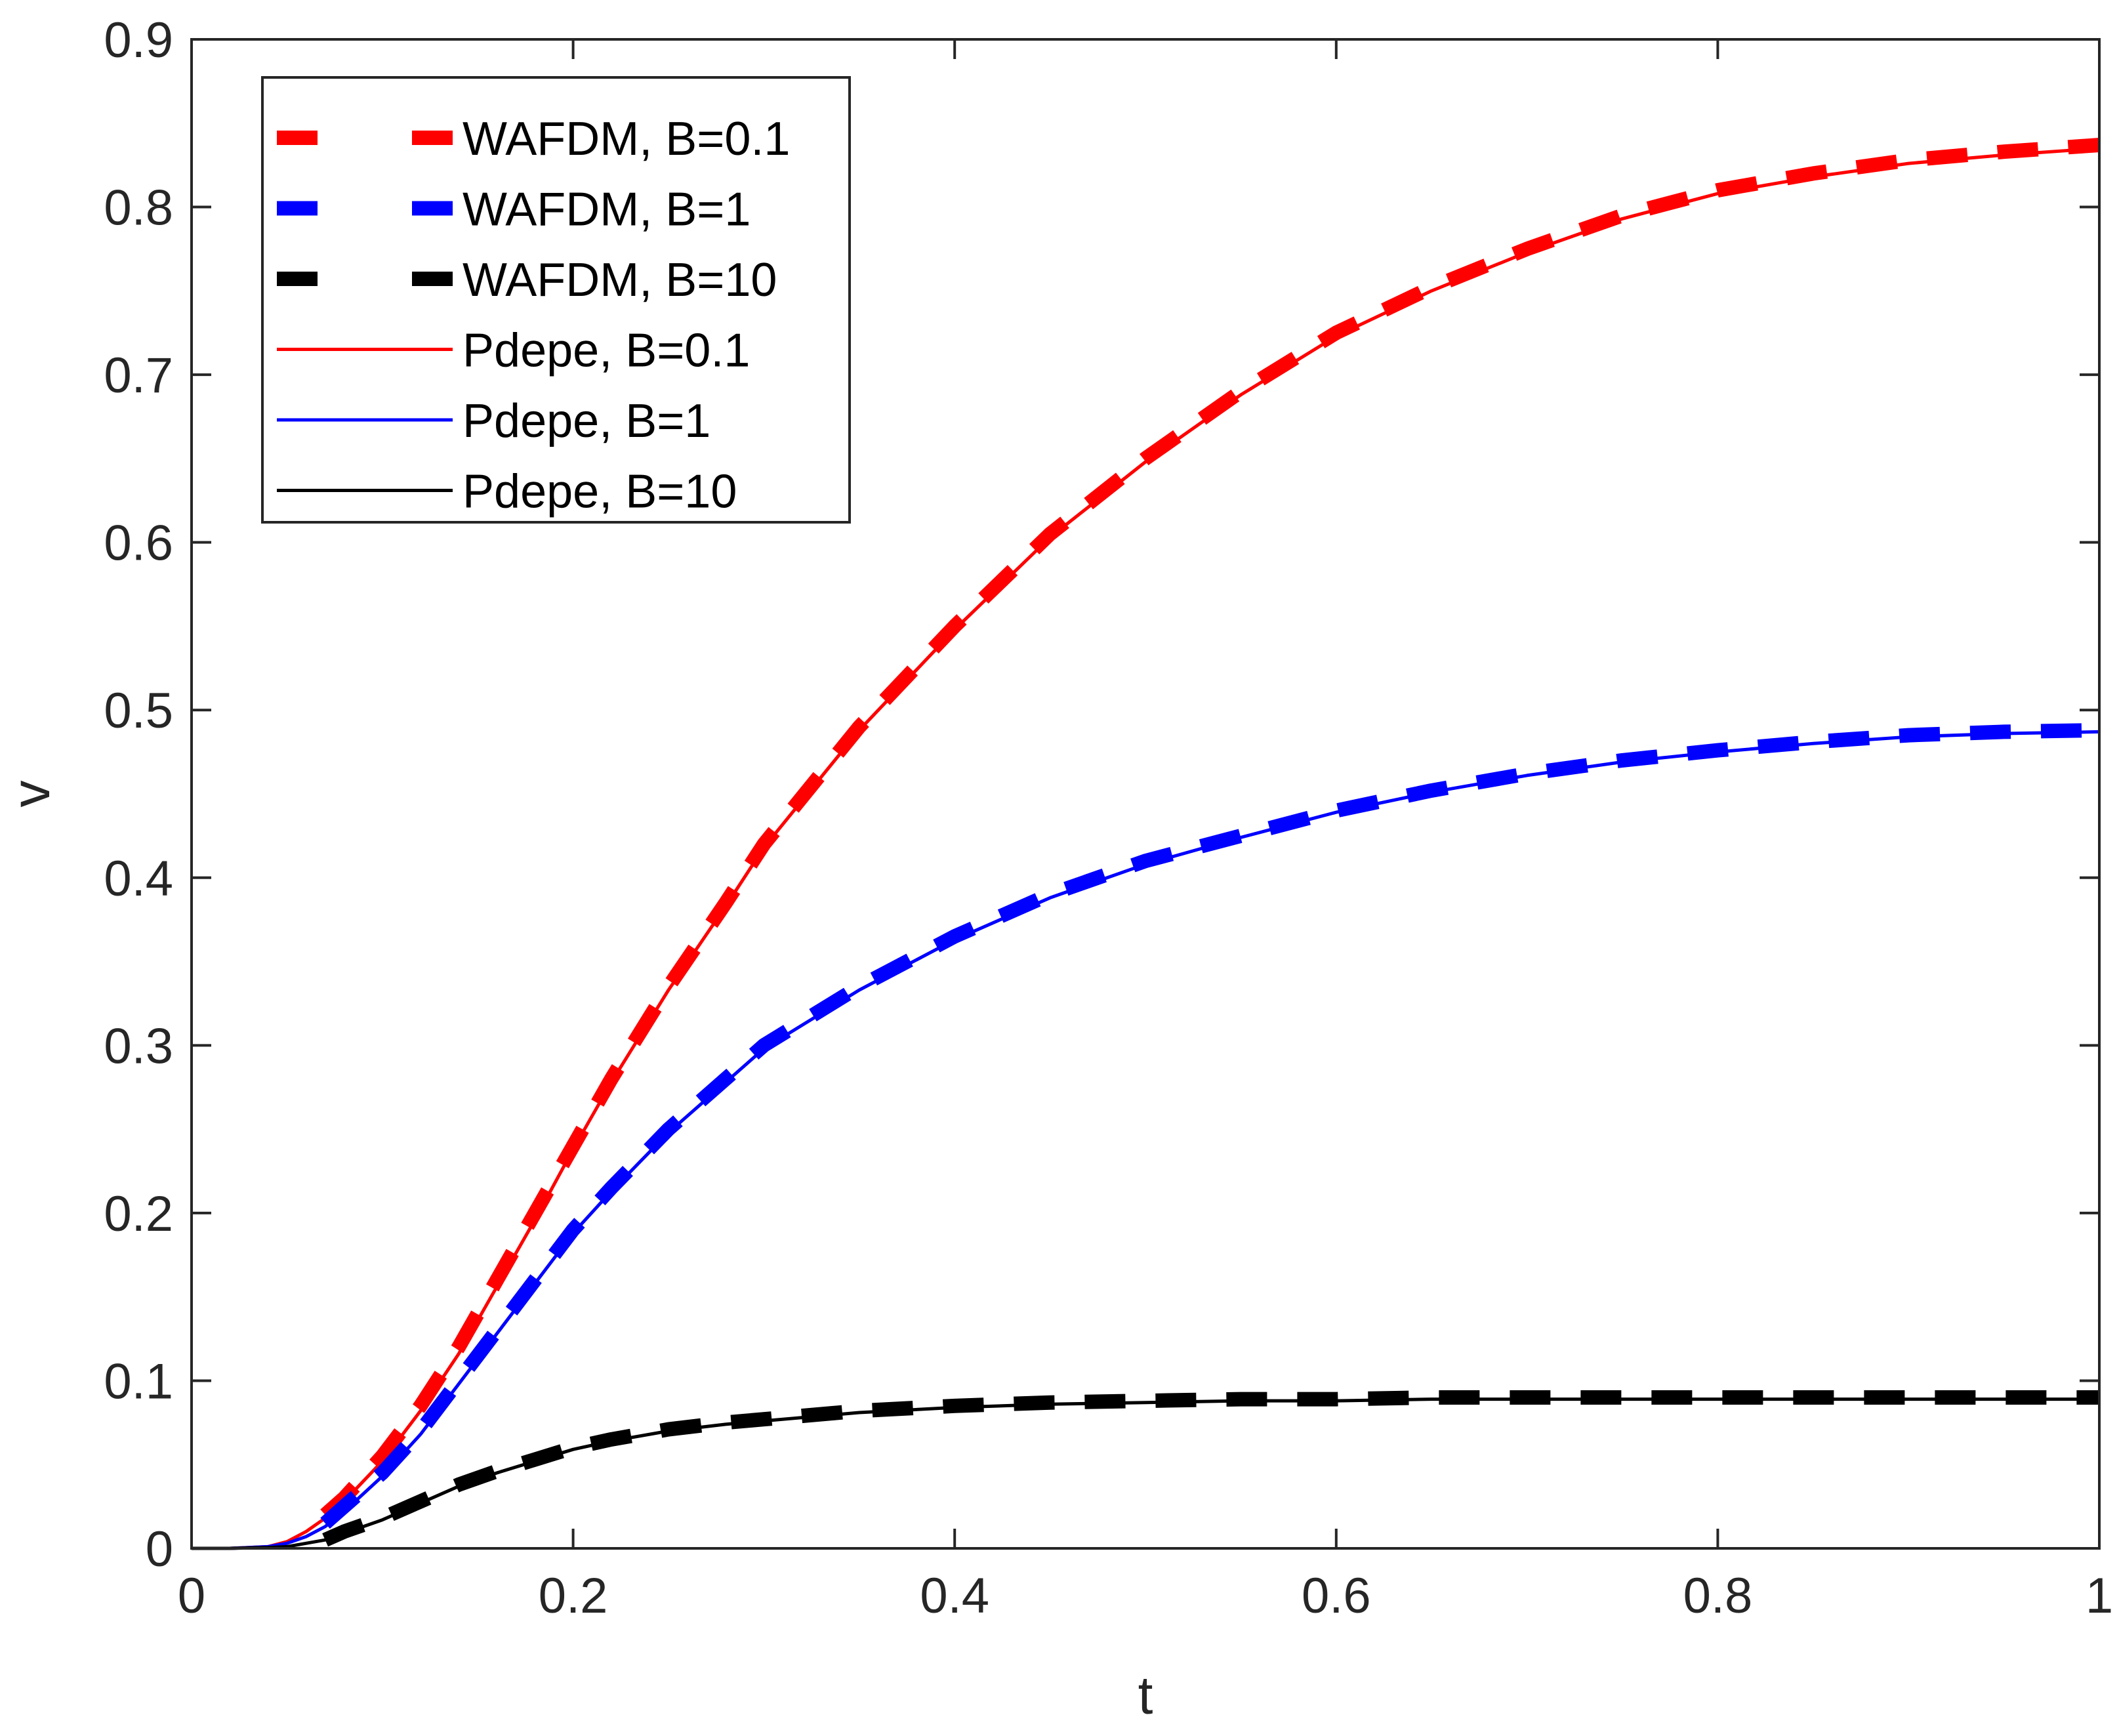 The height and width of the screenshot is (1736, 2119). Describe the element at coordinates (586, 421) in the screenshot. I see `legend-label-5: Pdepe, B=1` at that location.